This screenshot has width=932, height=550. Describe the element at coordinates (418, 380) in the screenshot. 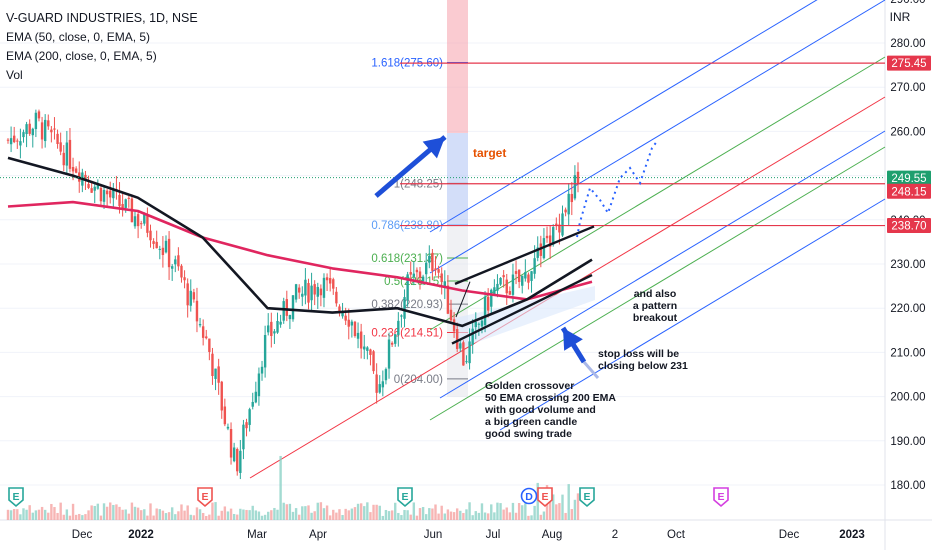

I see `fib-level-label: 0(204.00)` at that location.